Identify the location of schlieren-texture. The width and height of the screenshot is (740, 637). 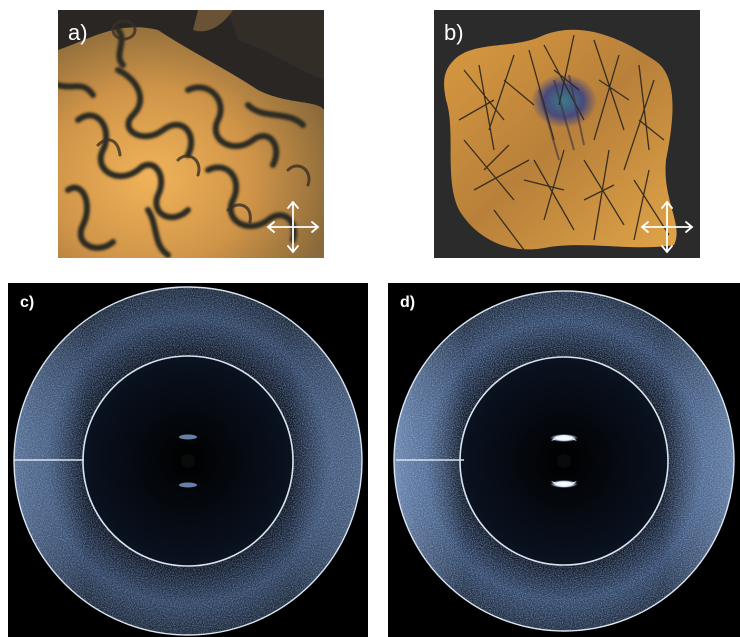
(191, 134).